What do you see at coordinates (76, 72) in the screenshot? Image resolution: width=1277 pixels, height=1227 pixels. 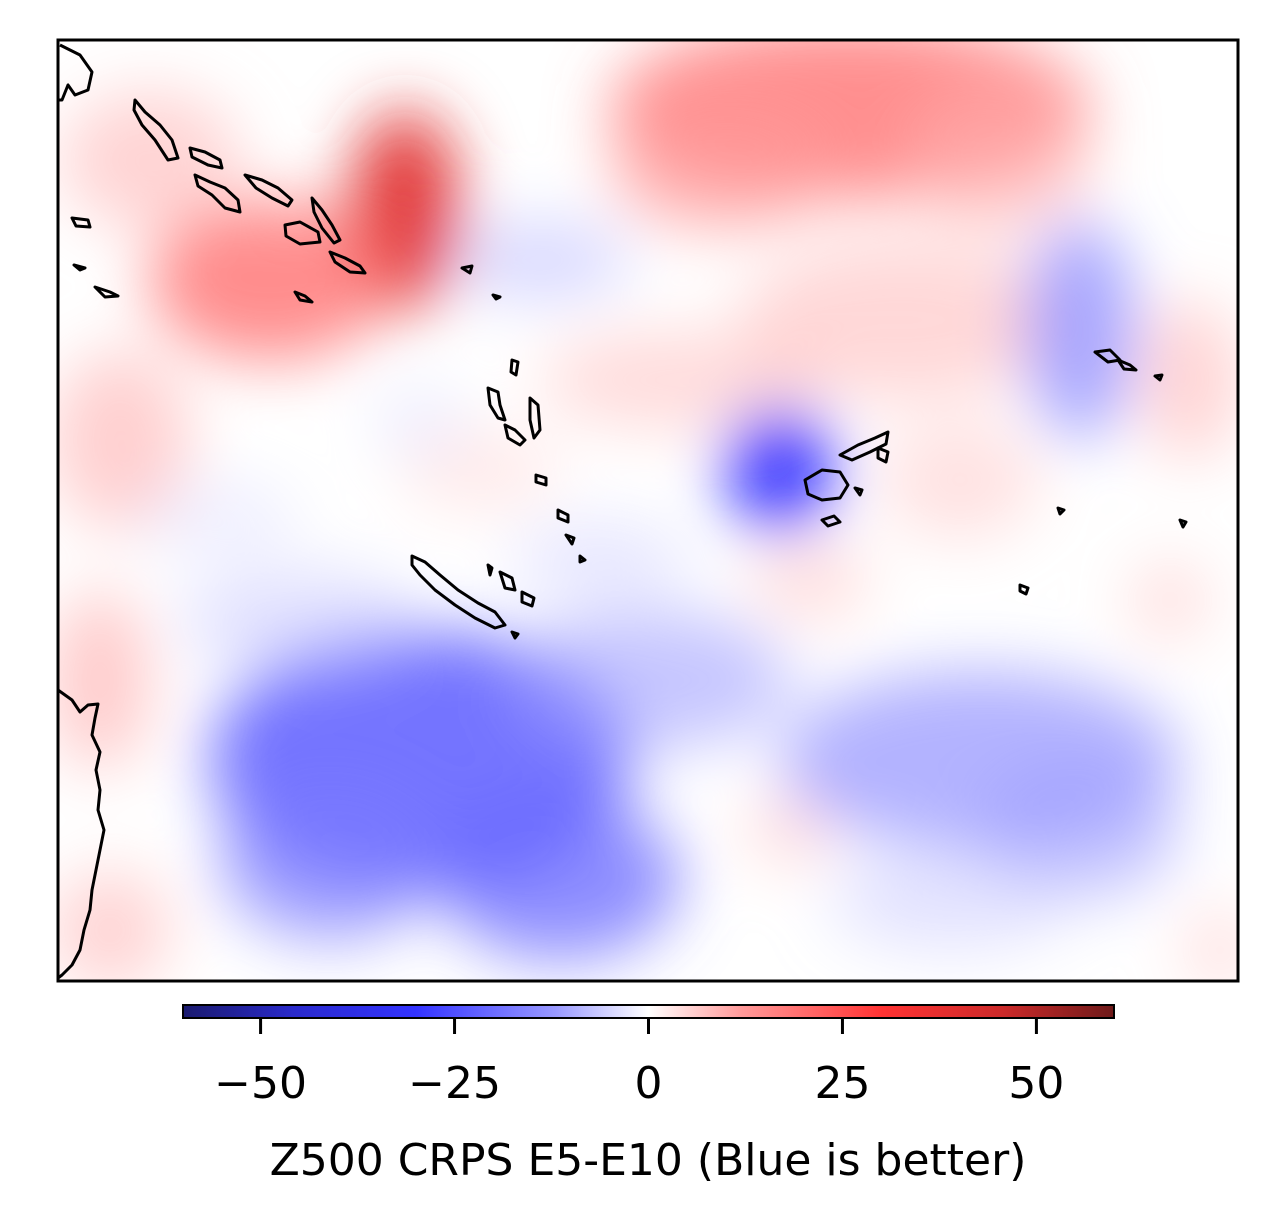 I see `coastline-top-left-island` at bounding box center [76, 72].